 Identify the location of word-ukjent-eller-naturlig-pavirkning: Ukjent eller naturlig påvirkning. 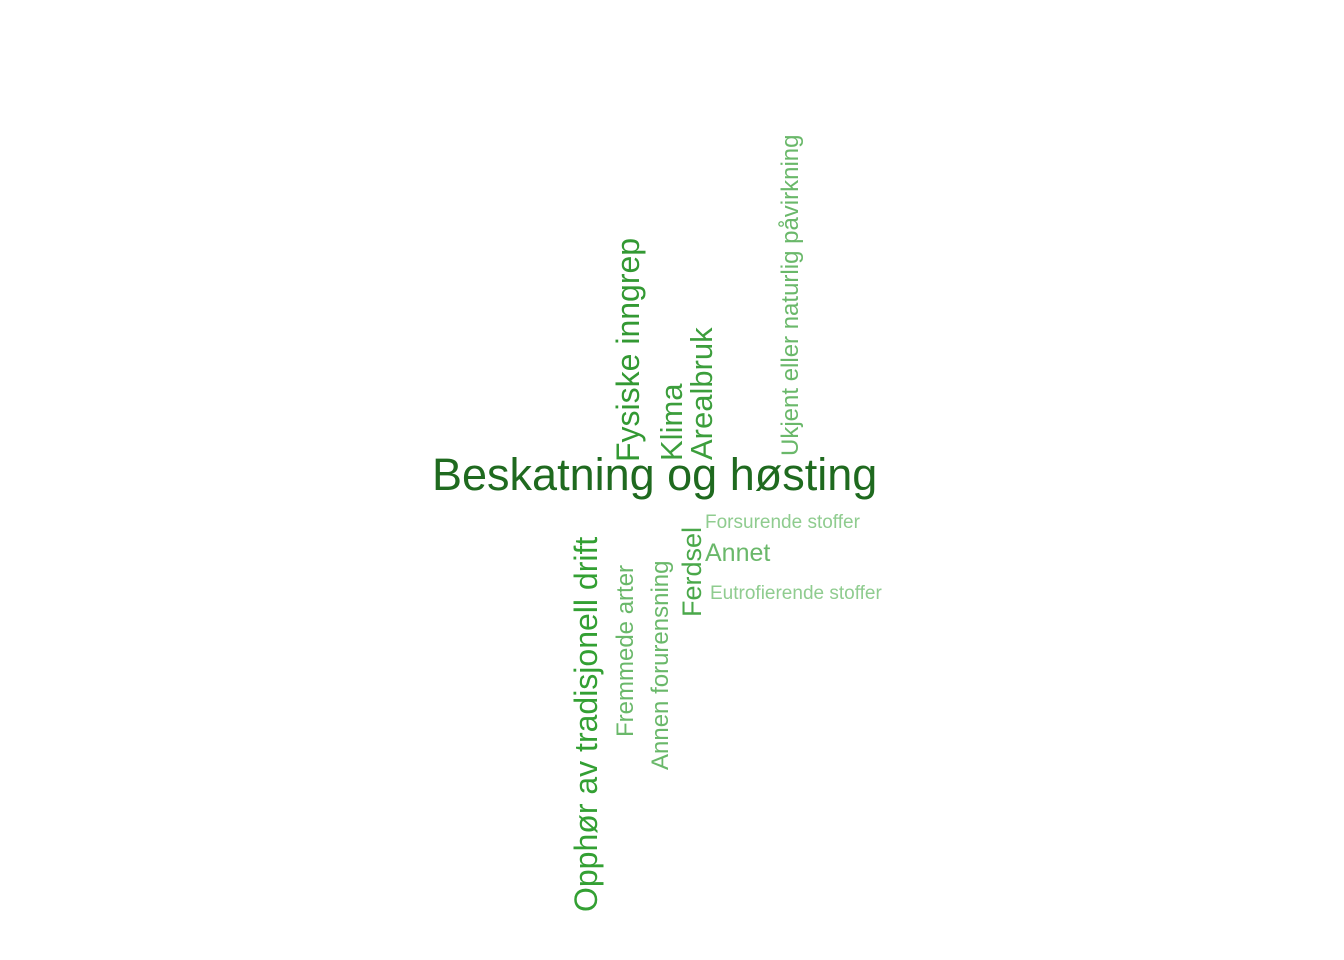
(790, 295).